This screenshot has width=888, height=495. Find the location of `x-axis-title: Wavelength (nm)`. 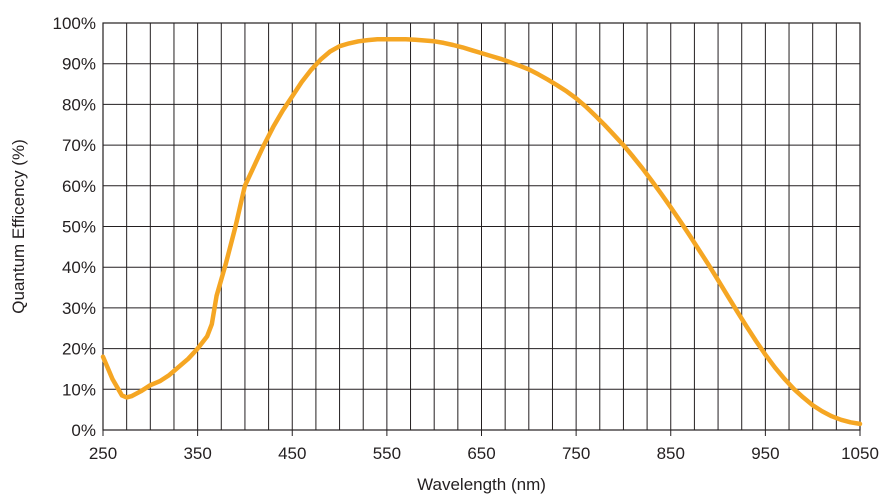

x-axis-title: Wavelength (nm) is located at coordinates (481, 484).